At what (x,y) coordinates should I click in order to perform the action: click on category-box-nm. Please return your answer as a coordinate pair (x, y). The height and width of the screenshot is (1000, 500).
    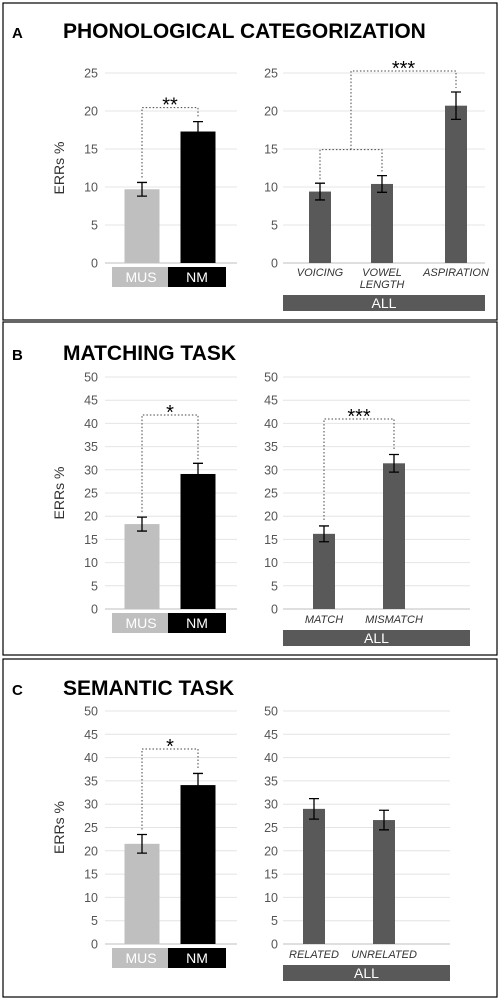
    Looking at the image, I should click on (197, 277).